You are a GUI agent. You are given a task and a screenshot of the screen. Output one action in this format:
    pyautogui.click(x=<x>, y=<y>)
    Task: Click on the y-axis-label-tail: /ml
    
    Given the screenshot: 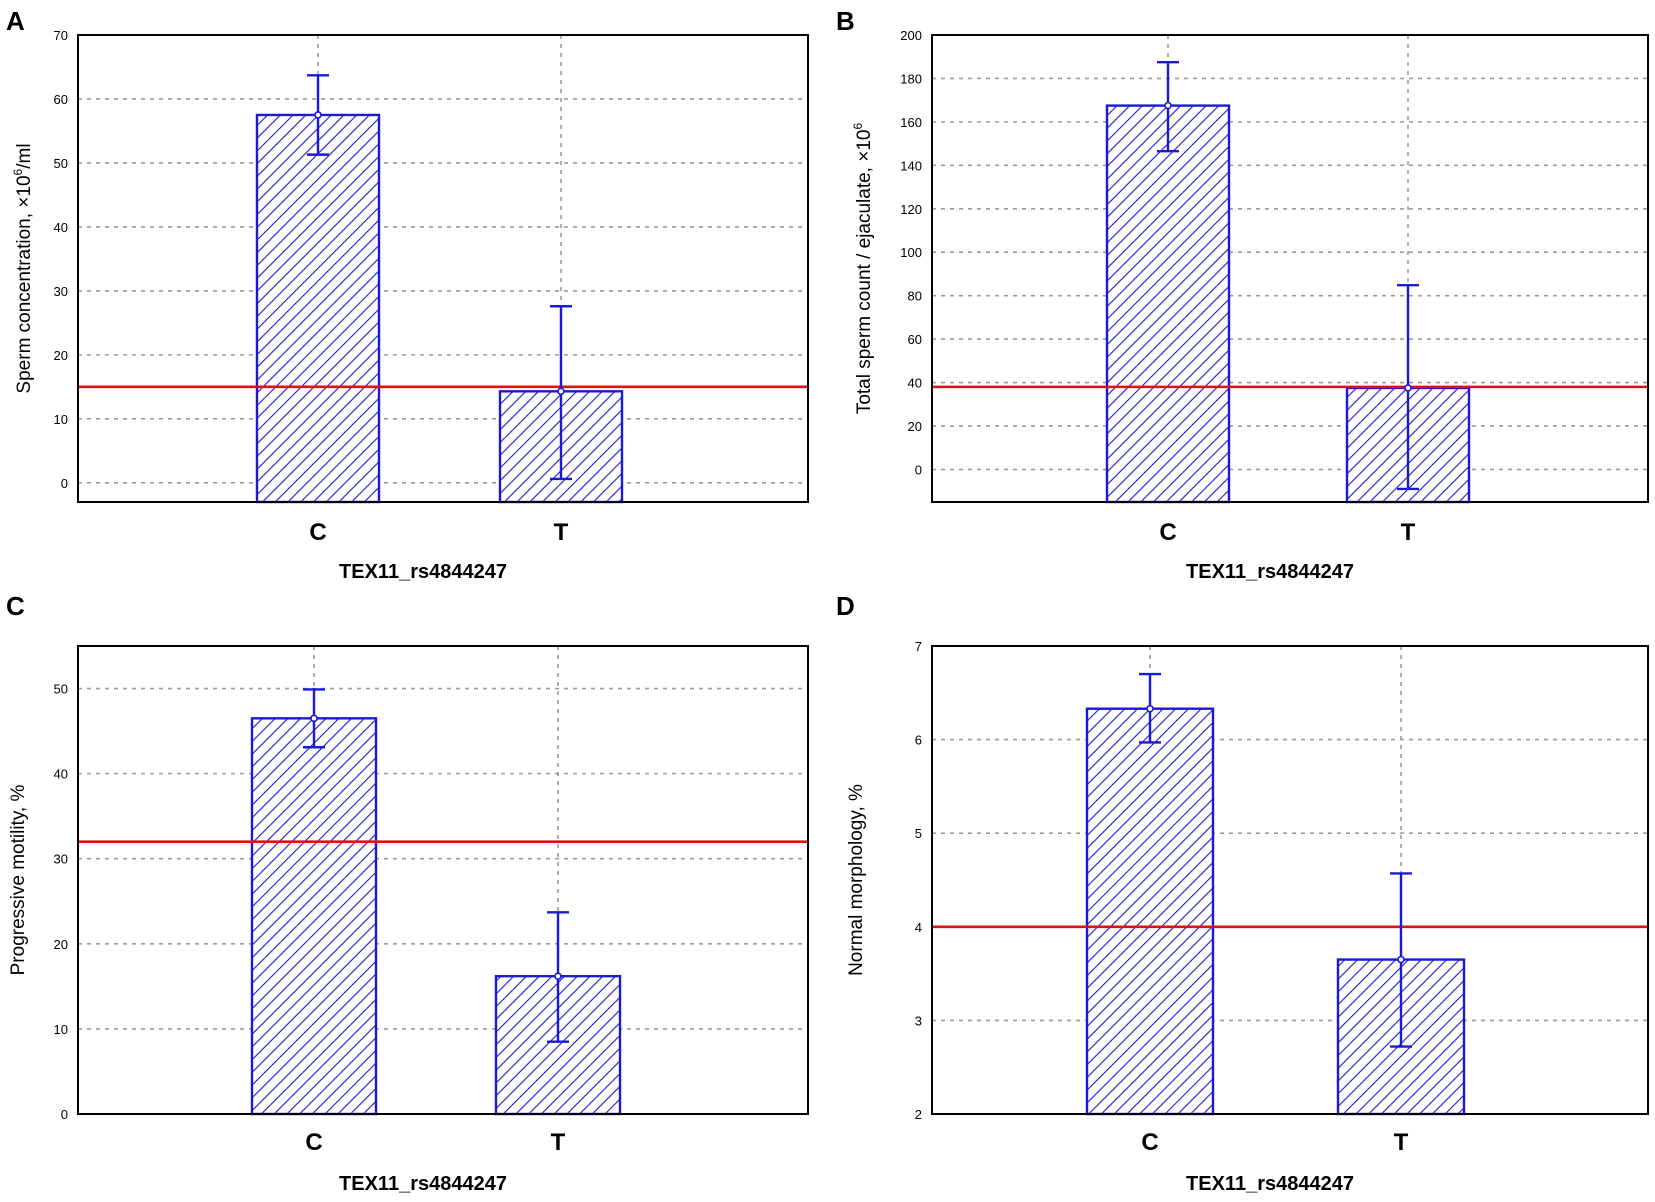 What is the action you would take?
    pyautogui.click(x=24, y=155)
    